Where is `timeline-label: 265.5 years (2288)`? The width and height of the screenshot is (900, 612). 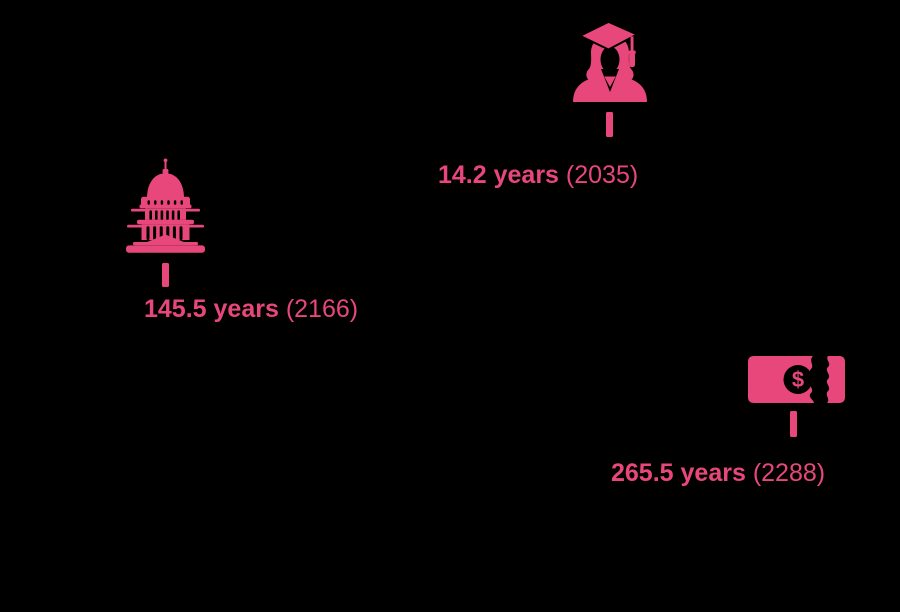 timeline-label: 265.5 years (2288) is located at coordinates (718, 473).